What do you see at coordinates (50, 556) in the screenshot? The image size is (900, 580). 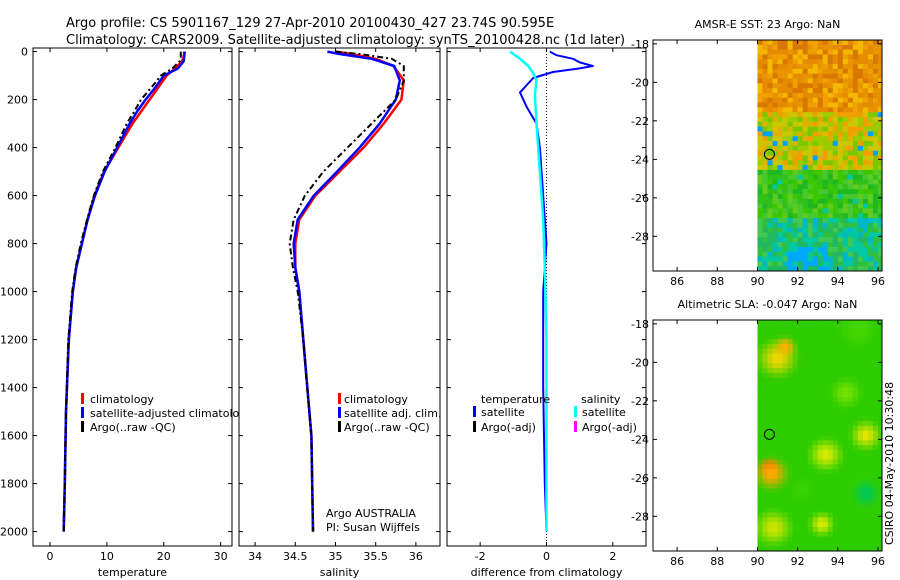 I see `temperature-xtick-label: 0` at bounding box center [50, 556].